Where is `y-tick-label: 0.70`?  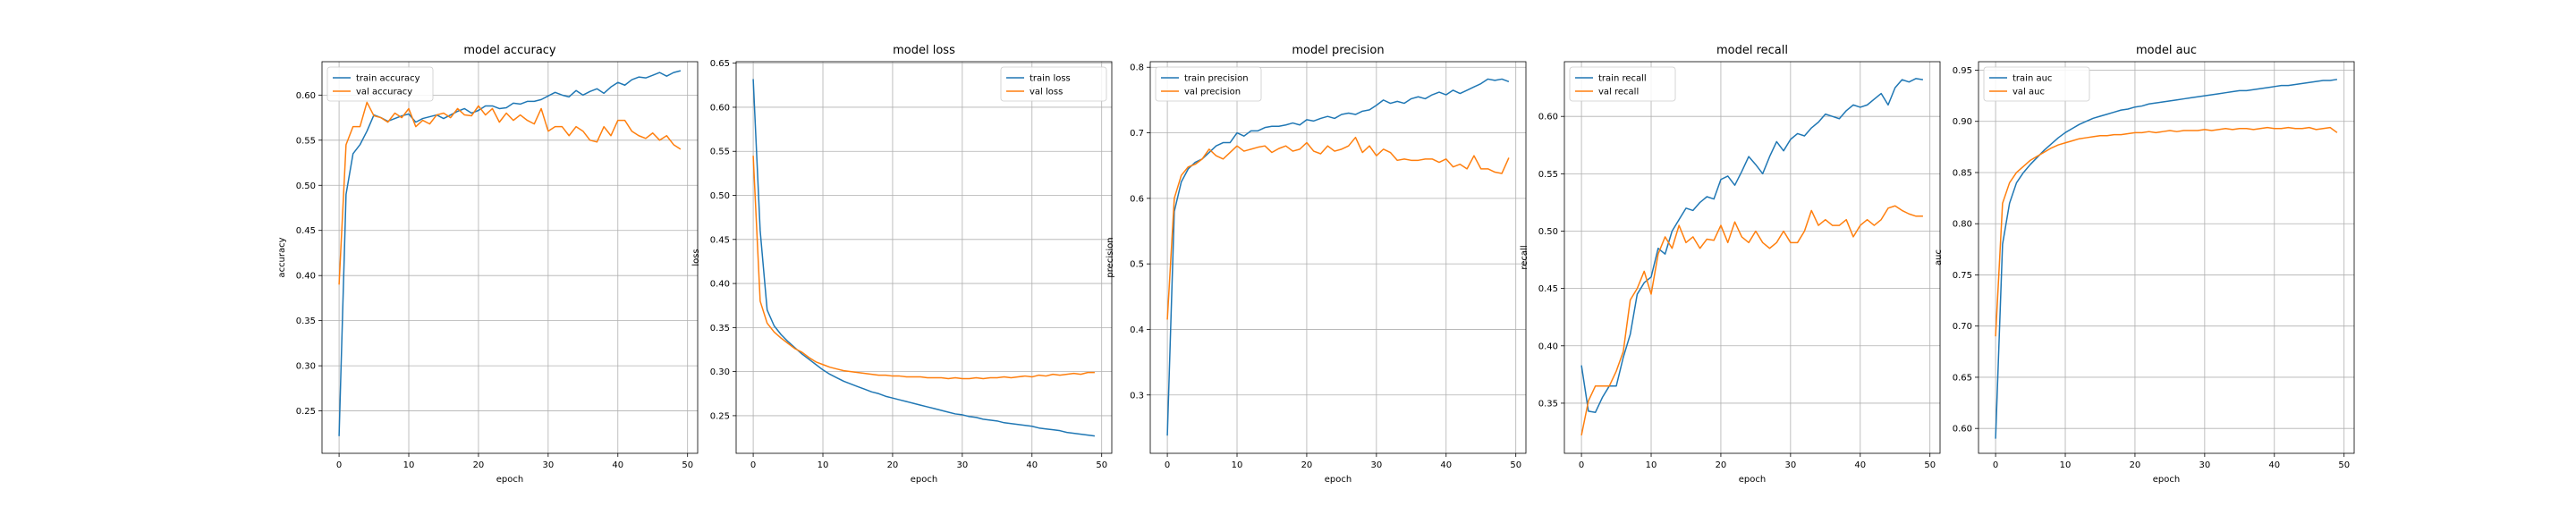 y-tick-label: 0.70 is located at coordinates (1962, 327).